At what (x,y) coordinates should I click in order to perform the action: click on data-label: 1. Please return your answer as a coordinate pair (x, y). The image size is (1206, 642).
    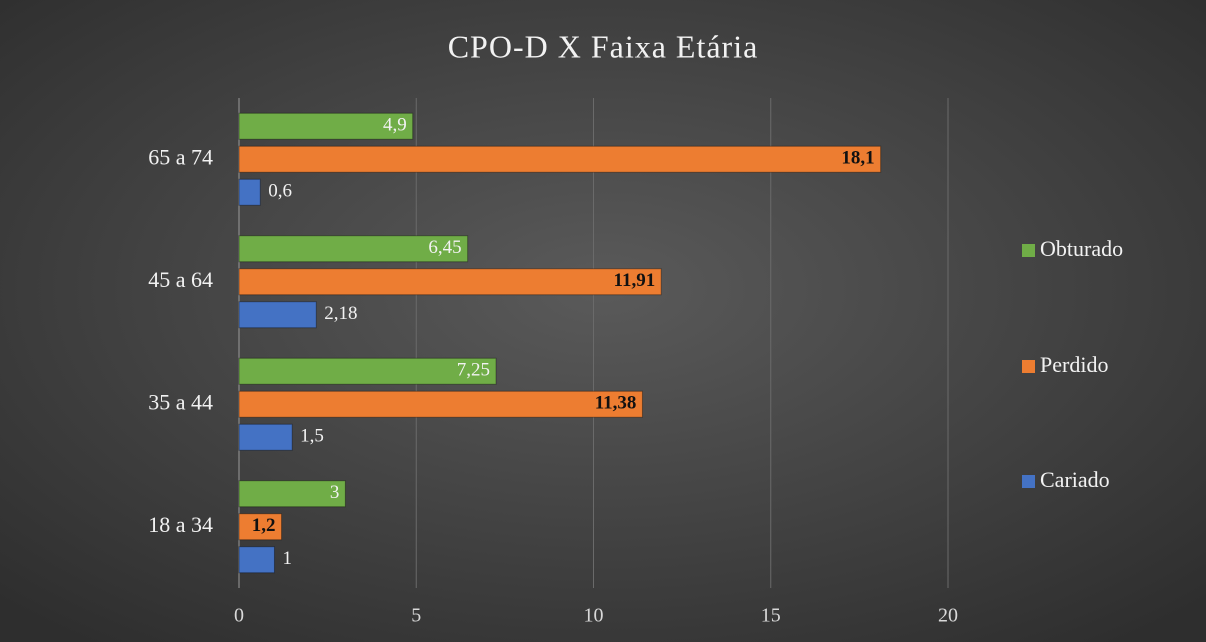
    Looking at the image, I should click on (287, 558).